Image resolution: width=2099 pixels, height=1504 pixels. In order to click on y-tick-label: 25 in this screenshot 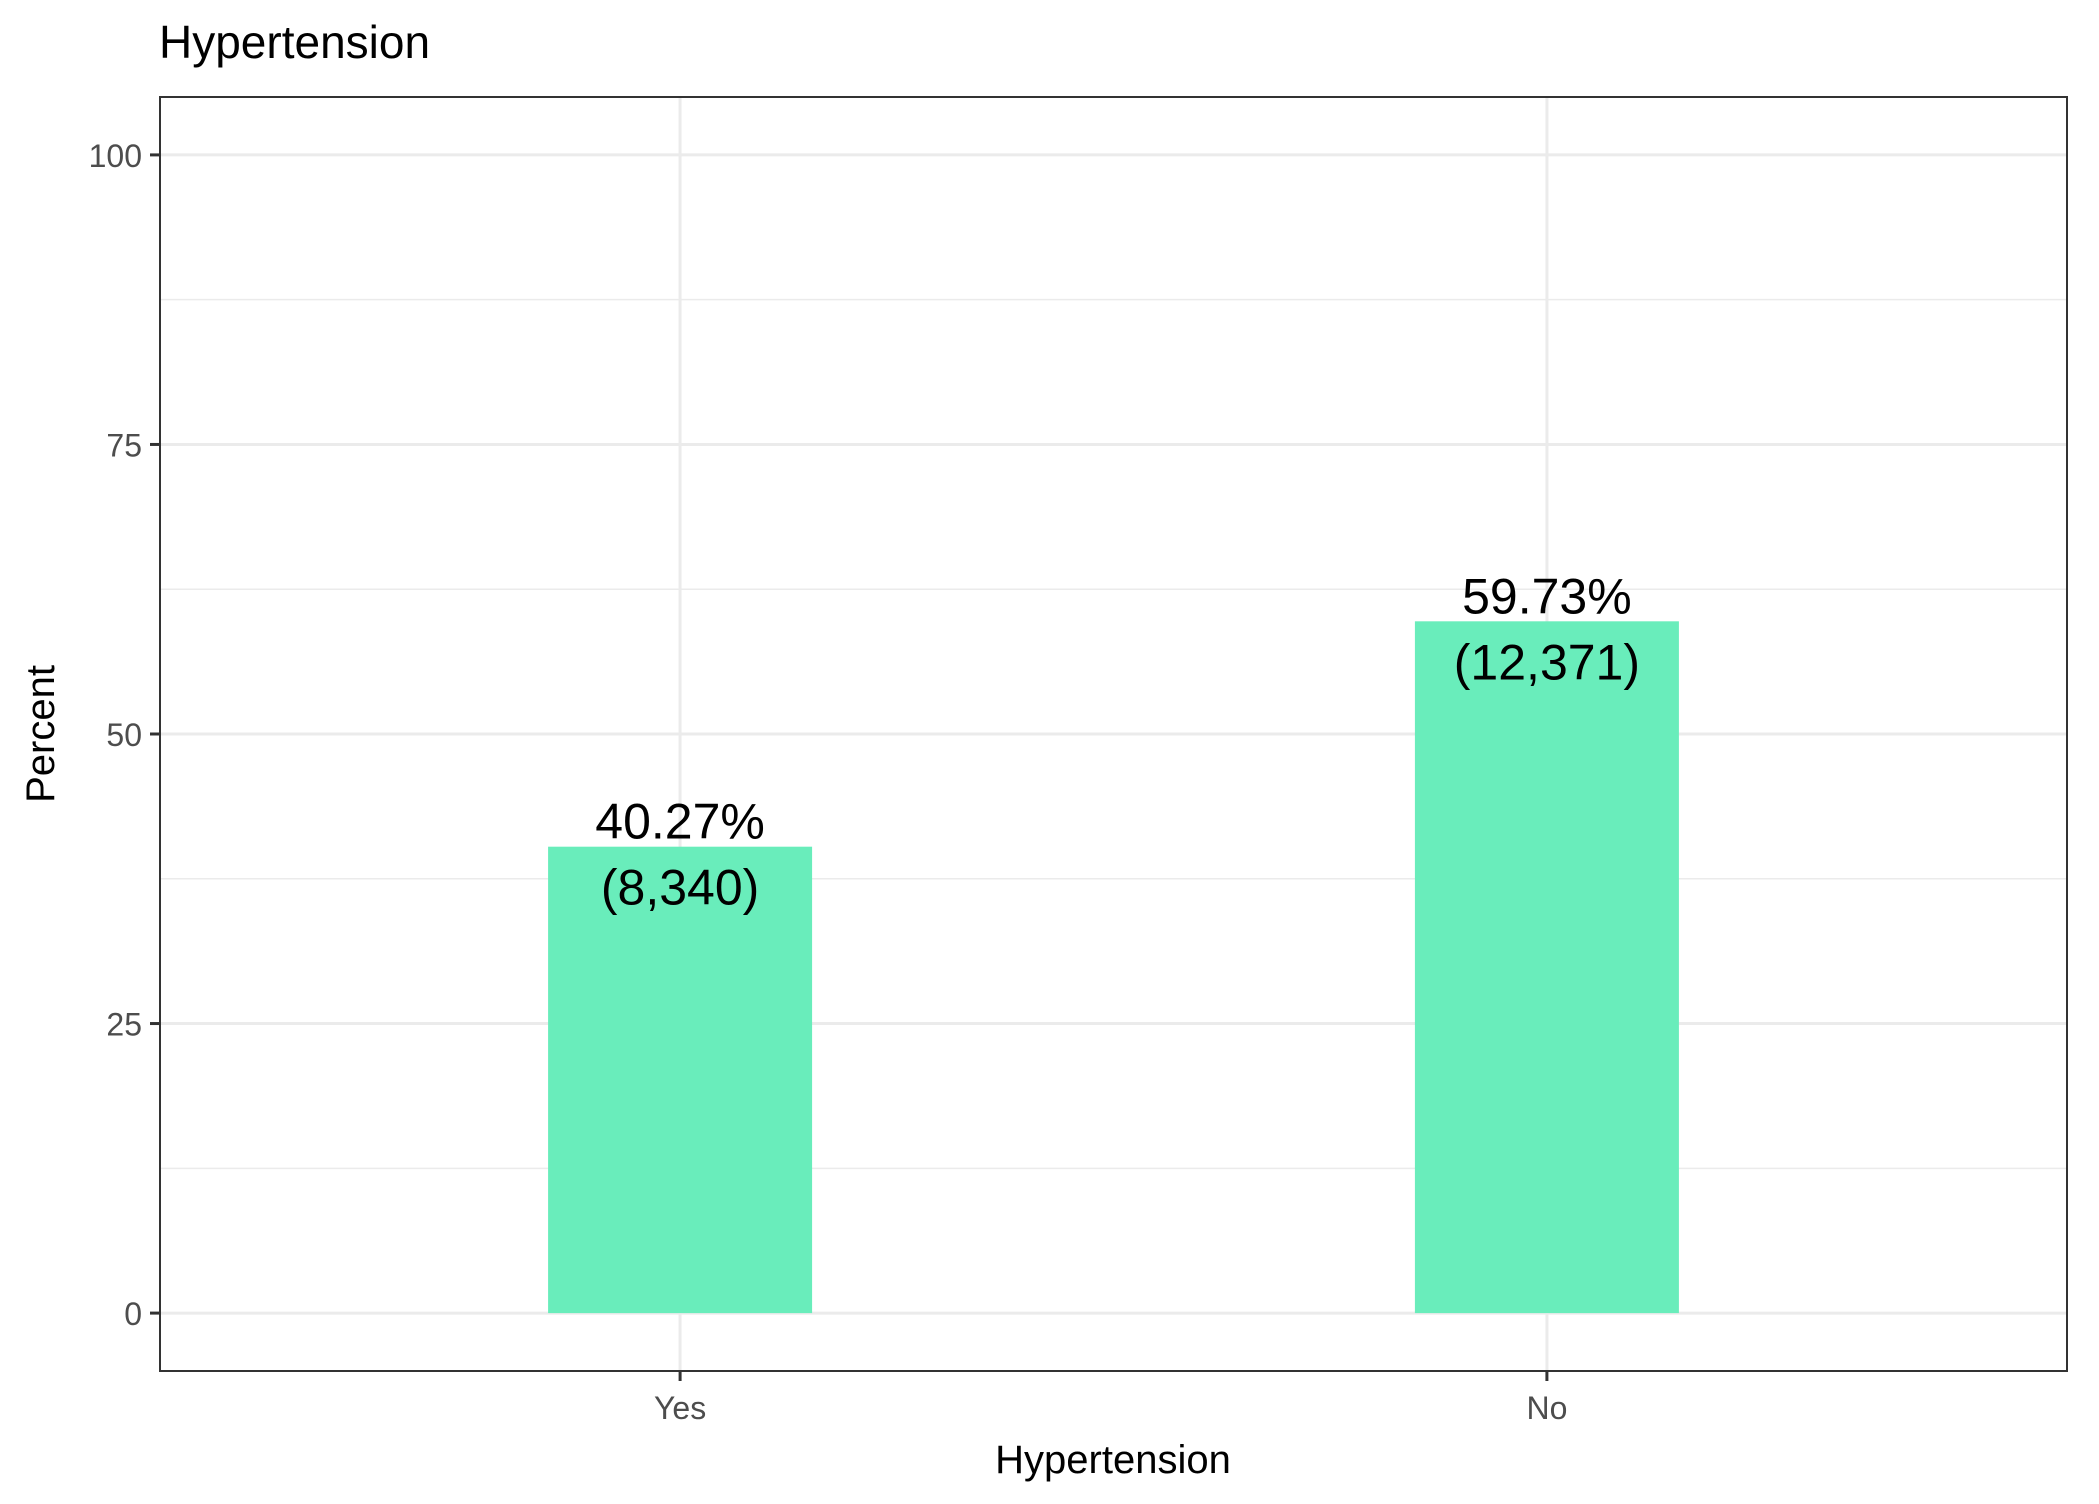, I will do `click(124, 1025)`.